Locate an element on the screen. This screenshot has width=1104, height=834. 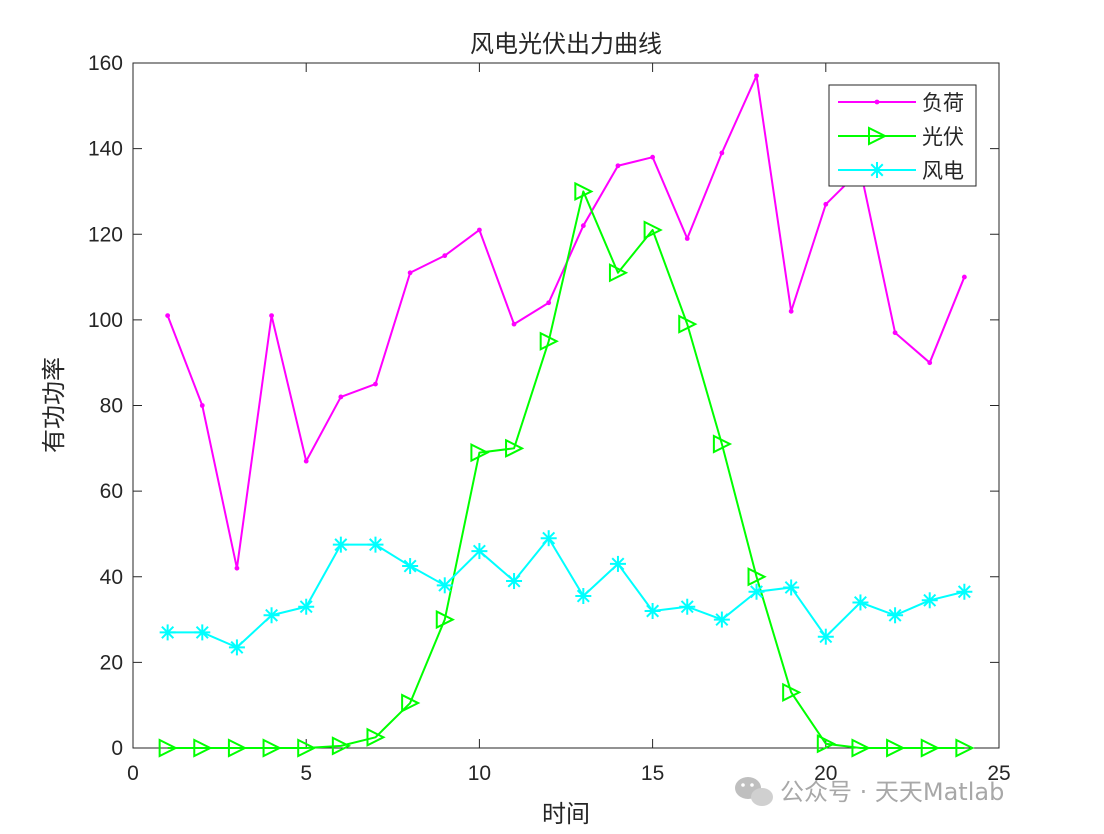
x-tick-label: 25 is located at coordinates (998, 773).